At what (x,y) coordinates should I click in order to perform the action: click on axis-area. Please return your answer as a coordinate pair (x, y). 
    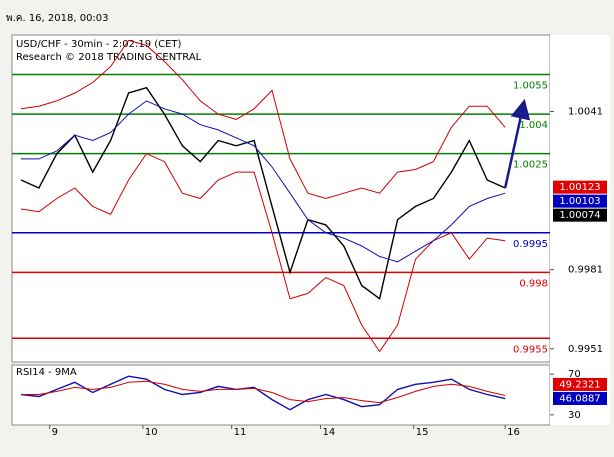
    Looking at the image, I should click on (580, 230).